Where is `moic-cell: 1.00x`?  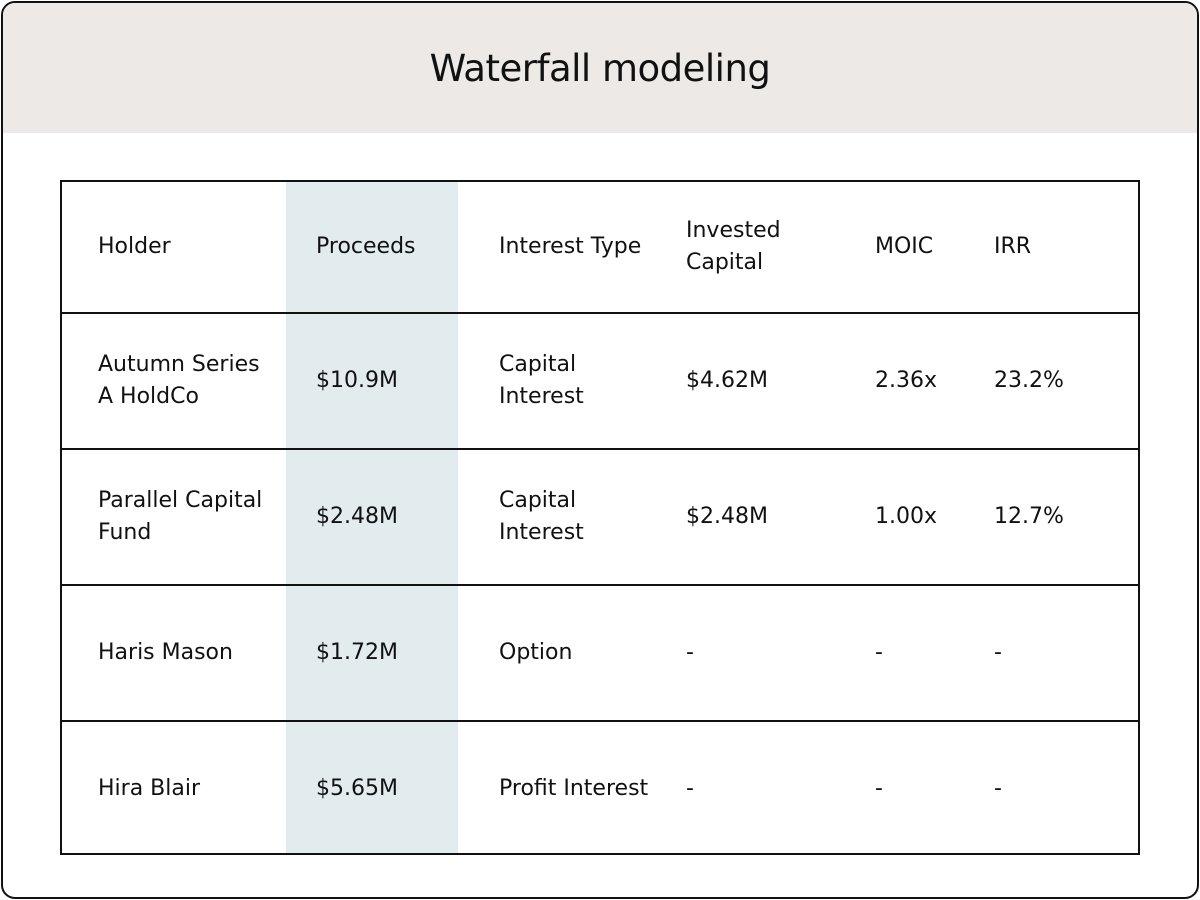 moic-cell: 1.00x is located at coordinates (906, 516).